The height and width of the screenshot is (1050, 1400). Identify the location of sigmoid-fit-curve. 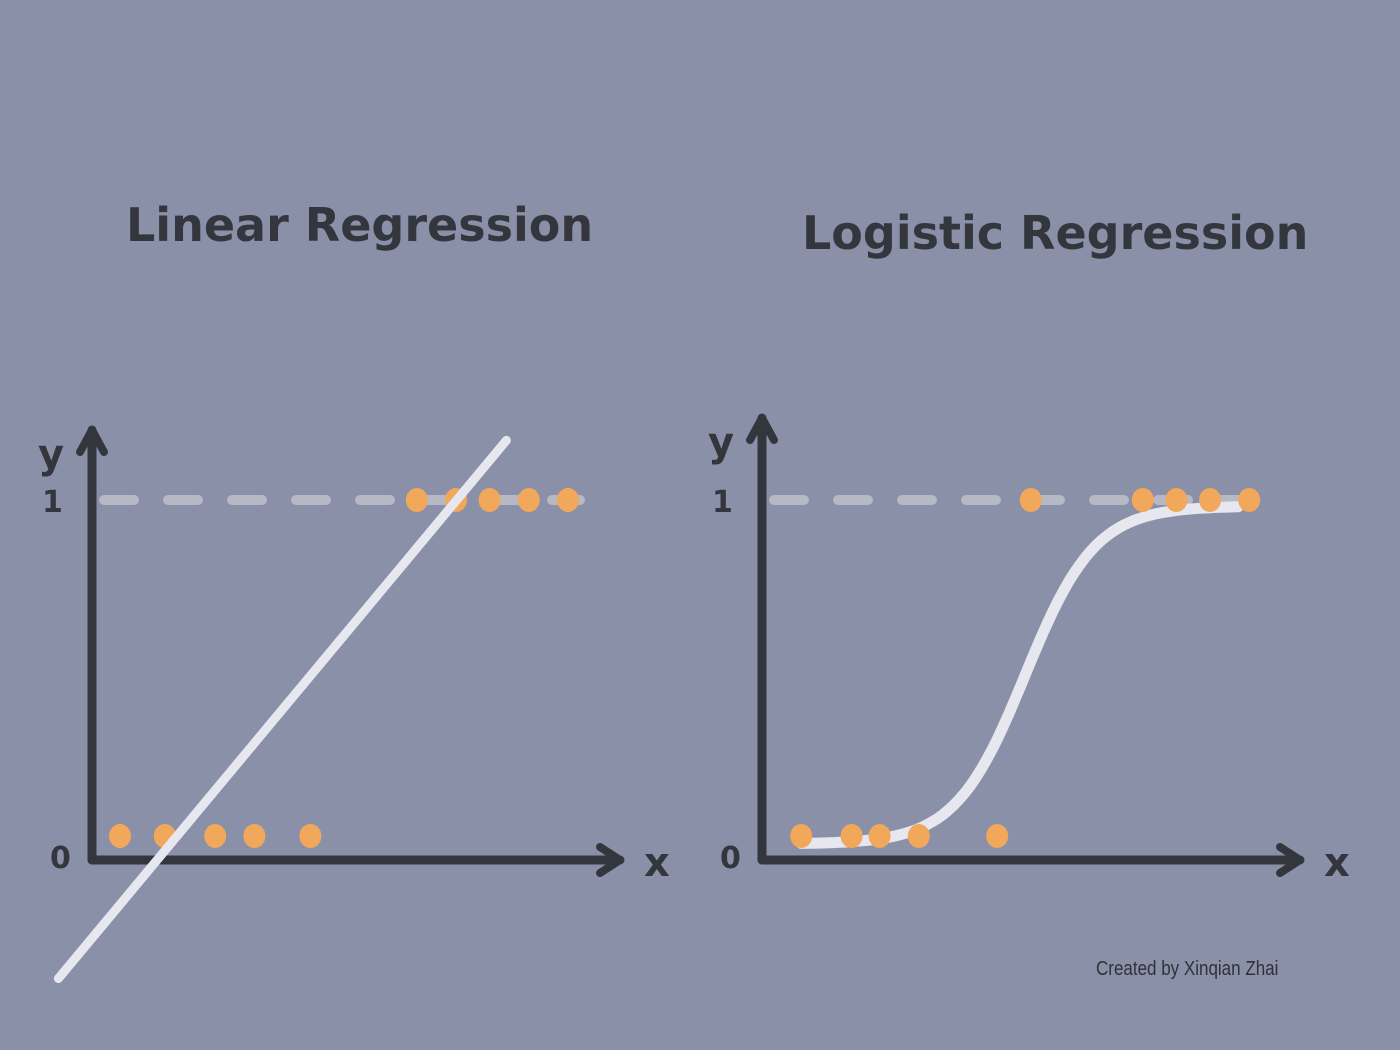
(1019, 675).